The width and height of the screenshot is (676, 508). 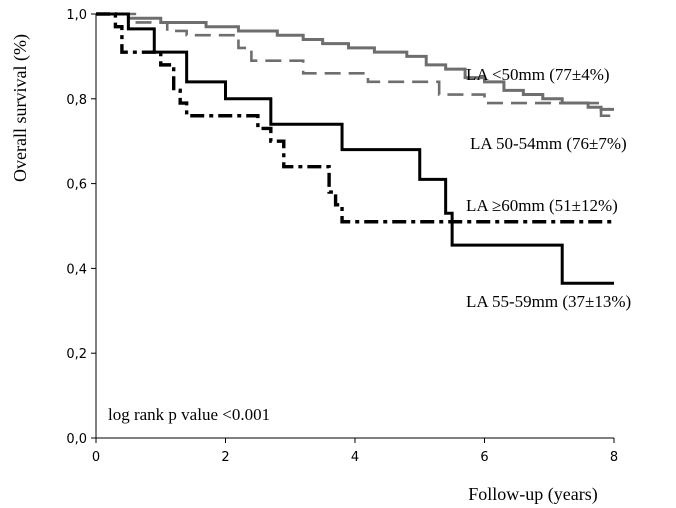 What do you see at coordinates (355, 457) in the screenshot?
I see `x-tick-label: 4` at bounding box center [355, 457].